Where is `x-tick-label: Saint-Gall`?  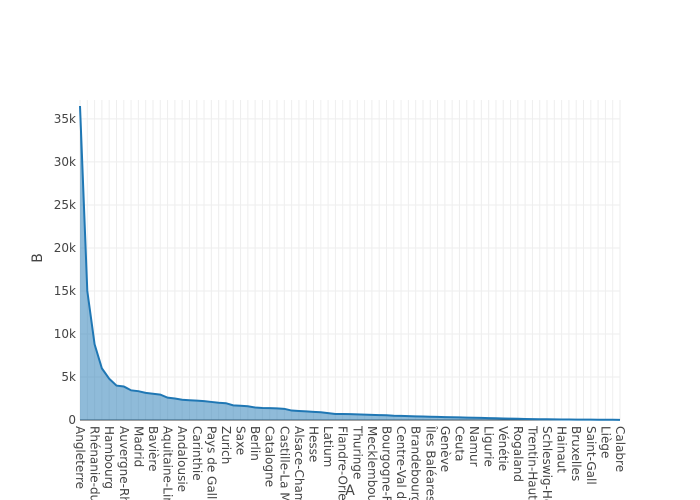
x-tick-label: Saint-Gall is located at coordinates (591, 455).